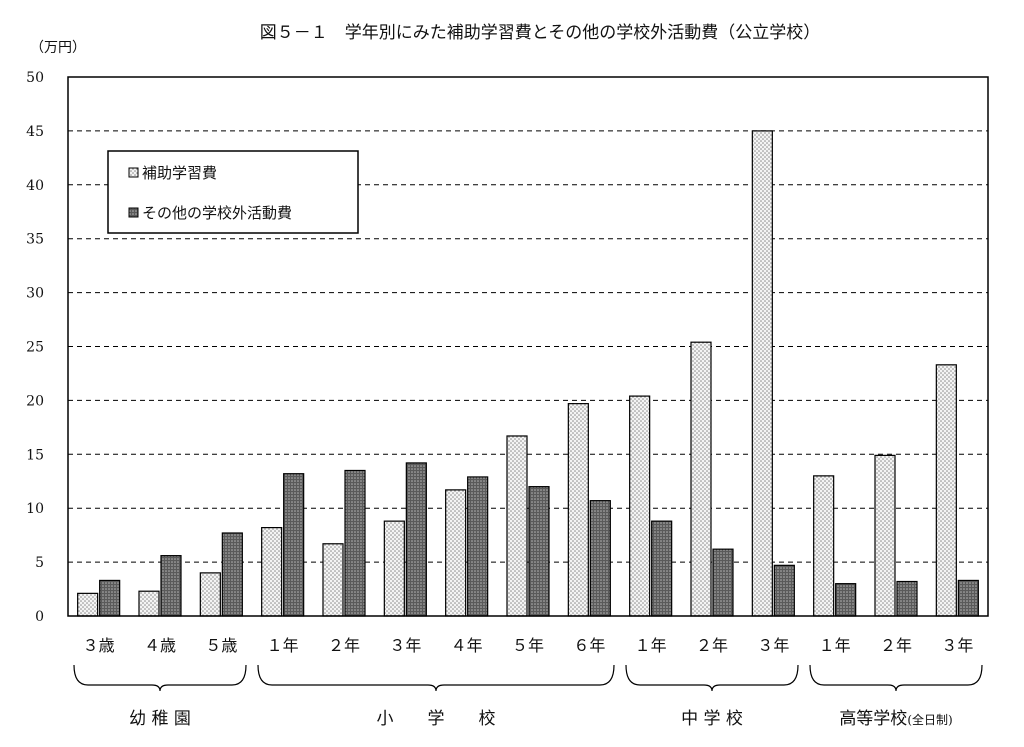  Describe the element at coordinates (58, 48) in the screenshot. I see `y-axis-label: （万円）` at that location.